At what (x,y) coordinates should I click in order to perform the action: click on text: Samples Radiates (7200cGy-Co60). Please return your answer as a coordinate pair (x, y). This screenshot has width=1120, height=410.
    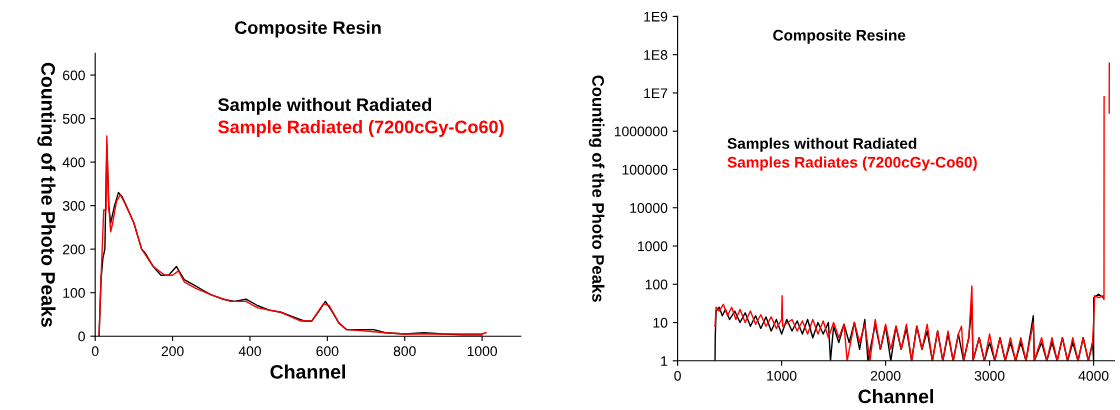
    Looking at the image, I should click on (852, 163).